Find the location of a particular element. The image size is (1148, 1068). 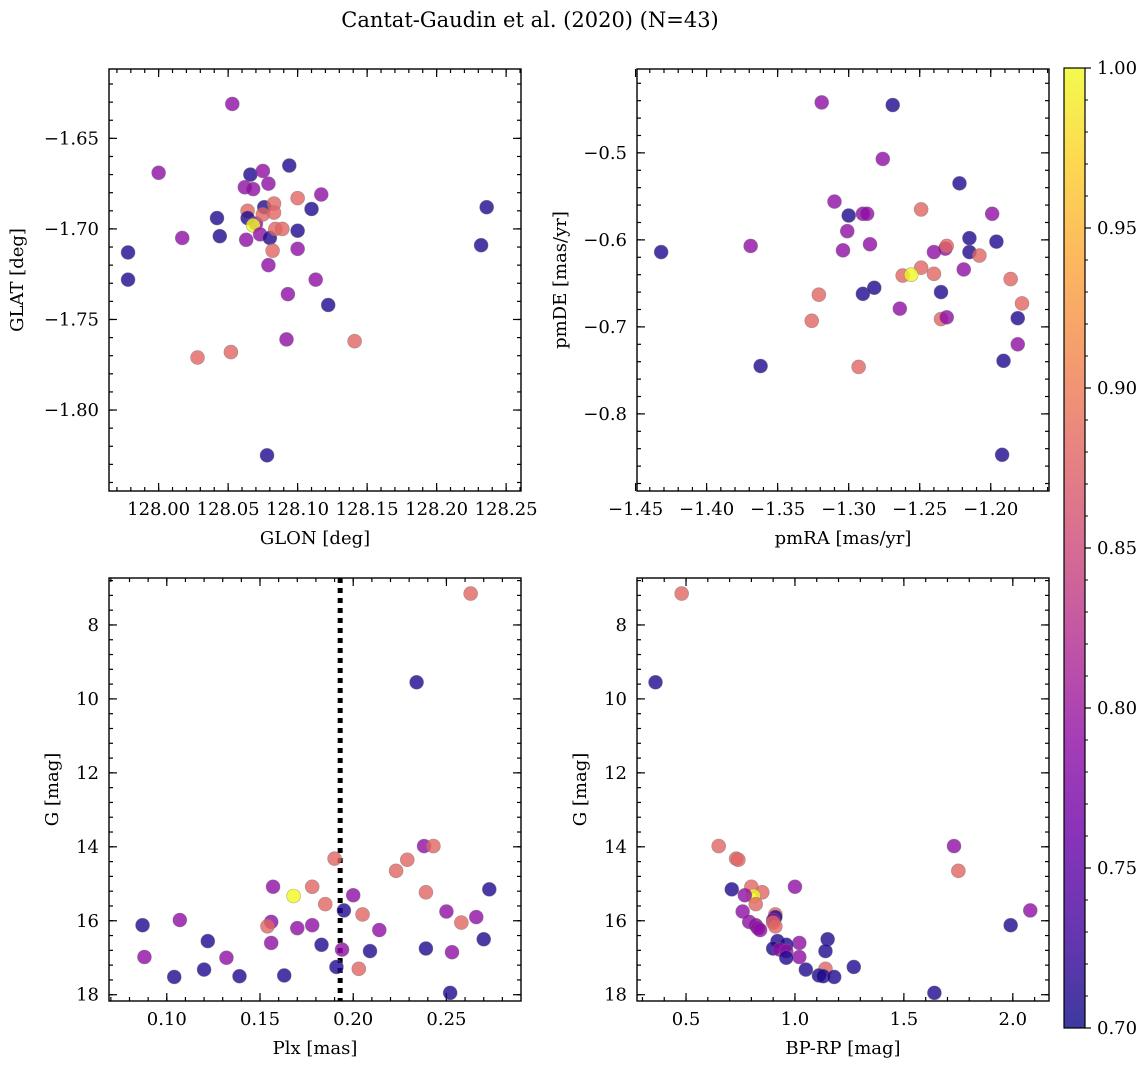

y-tick-label: 12 is located at coordinates (87, 773).